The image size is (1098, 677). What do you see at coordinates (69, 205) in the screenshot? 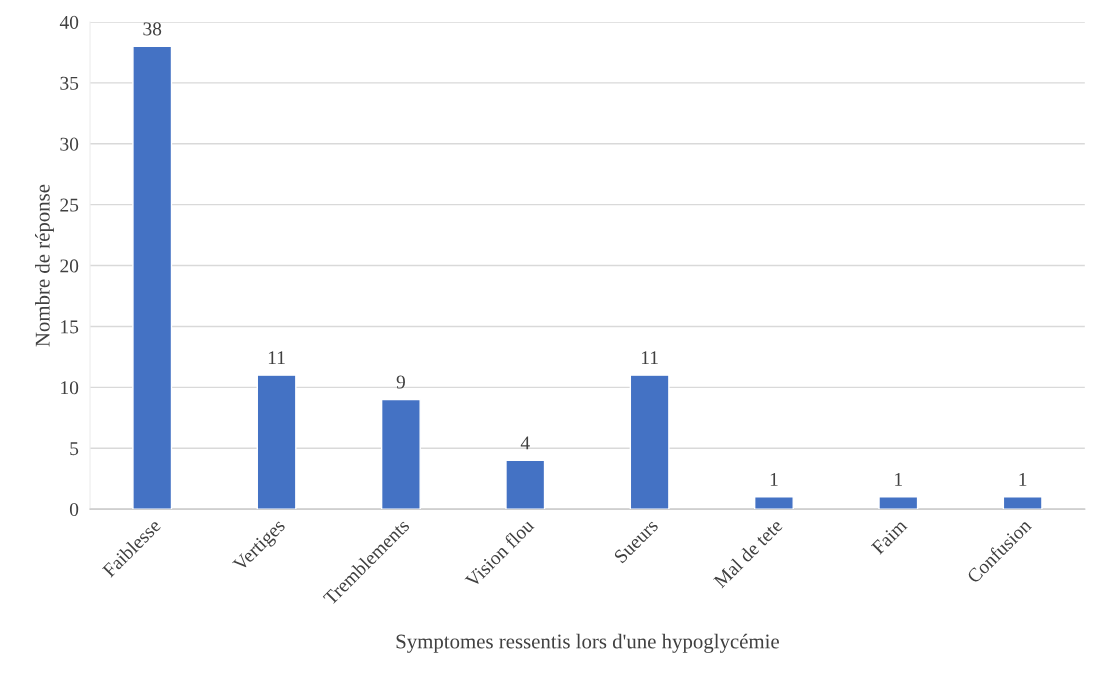
I see `y-tick-label: 25` at bounding box center [69, 205].